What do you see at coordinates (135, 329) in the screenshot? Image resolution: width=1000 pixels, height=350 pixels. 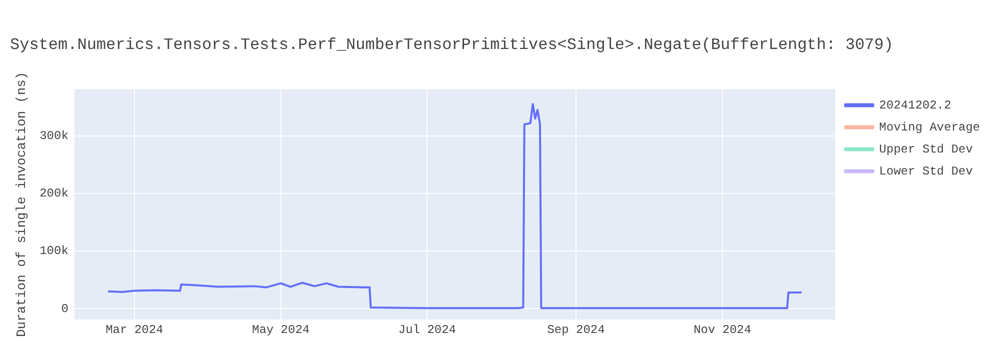 I see `x-tick-label: Mar 2024` at bounding box center [135, 329].